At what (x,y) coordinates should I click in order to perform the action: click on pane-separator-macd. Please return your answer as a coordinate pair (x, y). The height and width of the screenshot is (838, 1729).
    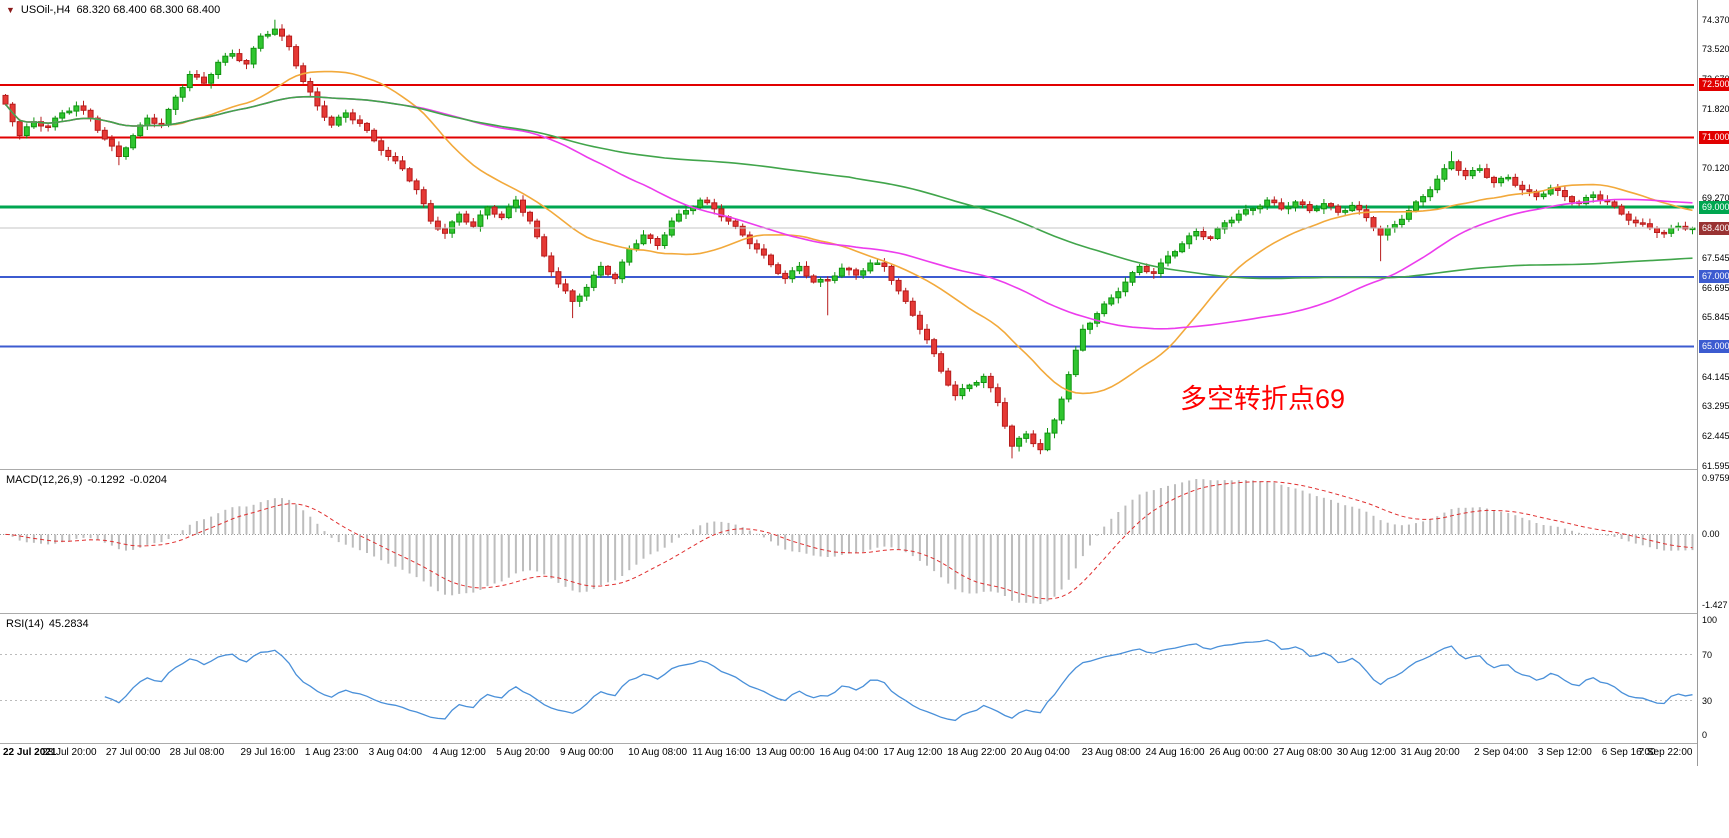
    Looking at the image, I should click on (864, 469).